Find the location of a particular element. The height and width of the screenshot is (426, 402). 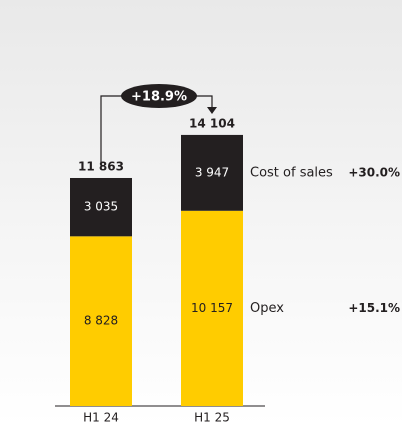

series-change: +30.0% is located at coordinates (374, 172).